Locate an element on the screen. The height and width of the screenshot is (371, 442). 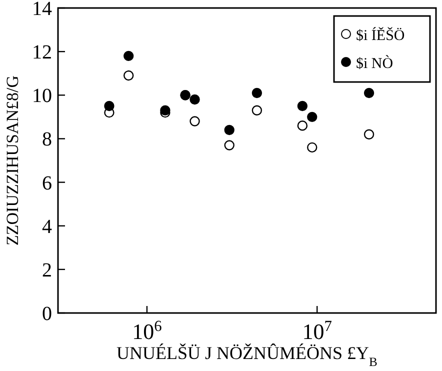
y-axis-title: ZZOIUZZIHUSAN£8/G is located at coordinates (12, 161).